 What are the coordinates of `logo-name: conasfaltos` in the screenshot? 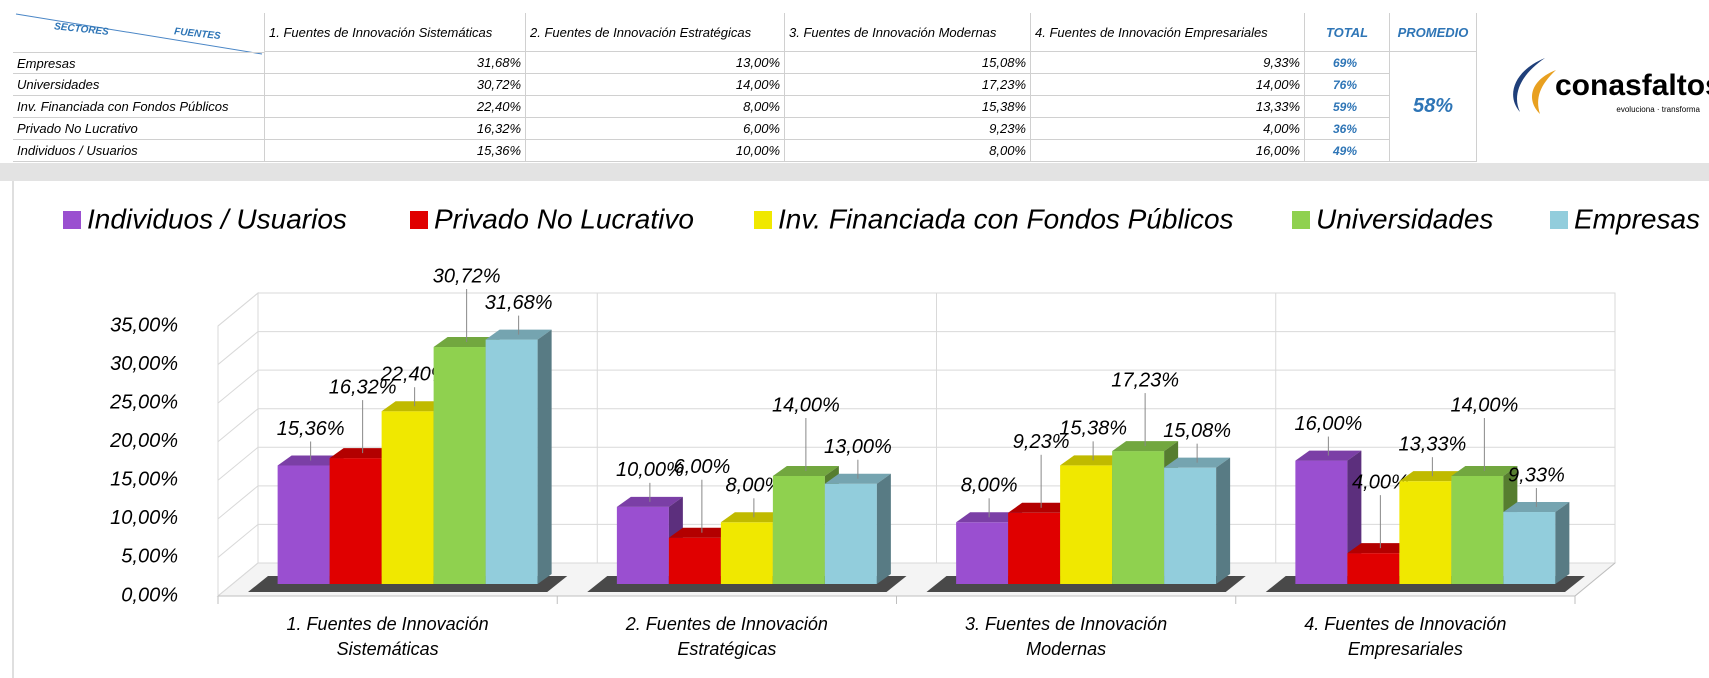 It's located at (1632, 85).